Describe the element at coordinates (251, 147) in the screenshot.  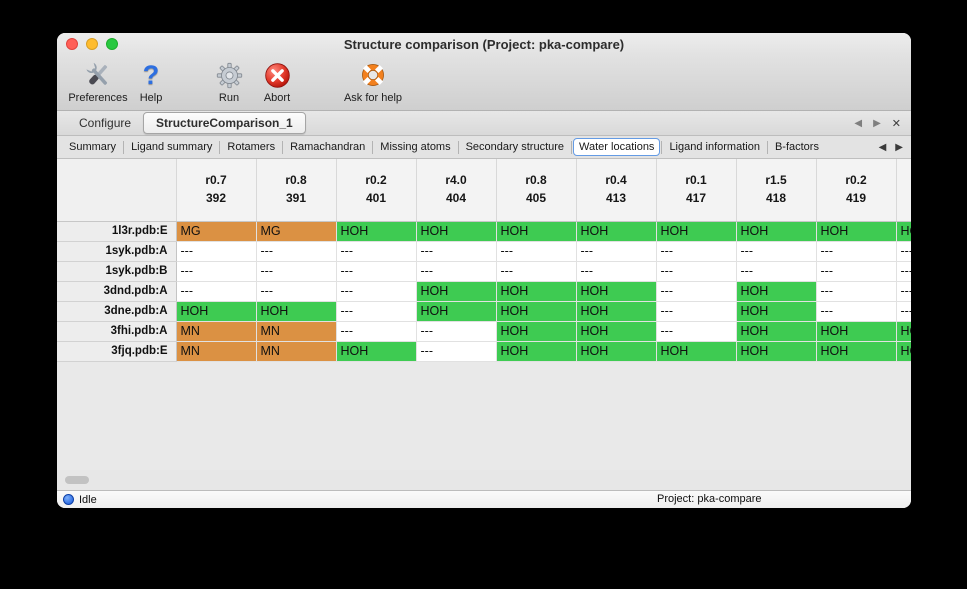
I see `subtab-rotamers: Rotamers` at that location.